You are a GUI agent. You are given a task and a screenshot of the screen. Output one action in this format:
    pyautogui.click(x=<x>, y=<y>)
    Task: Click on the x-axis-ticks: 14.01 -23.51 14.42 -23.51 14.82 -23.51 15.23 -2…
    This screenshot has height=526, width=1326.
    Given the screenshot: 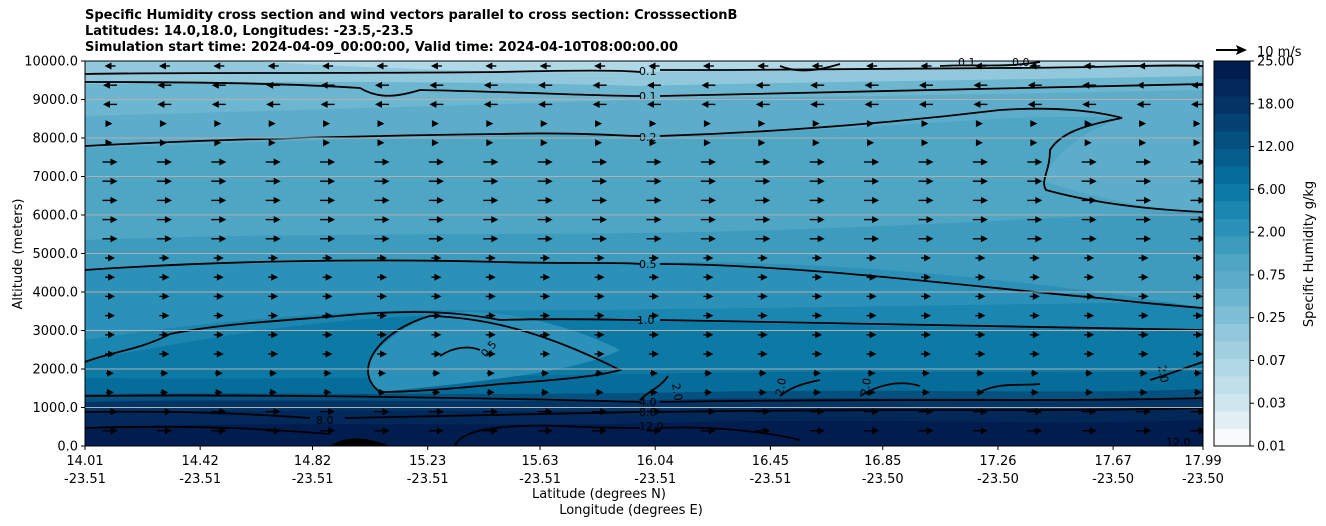 What is the action you would take?
    pyautogui.click(x=644, y=466)
    